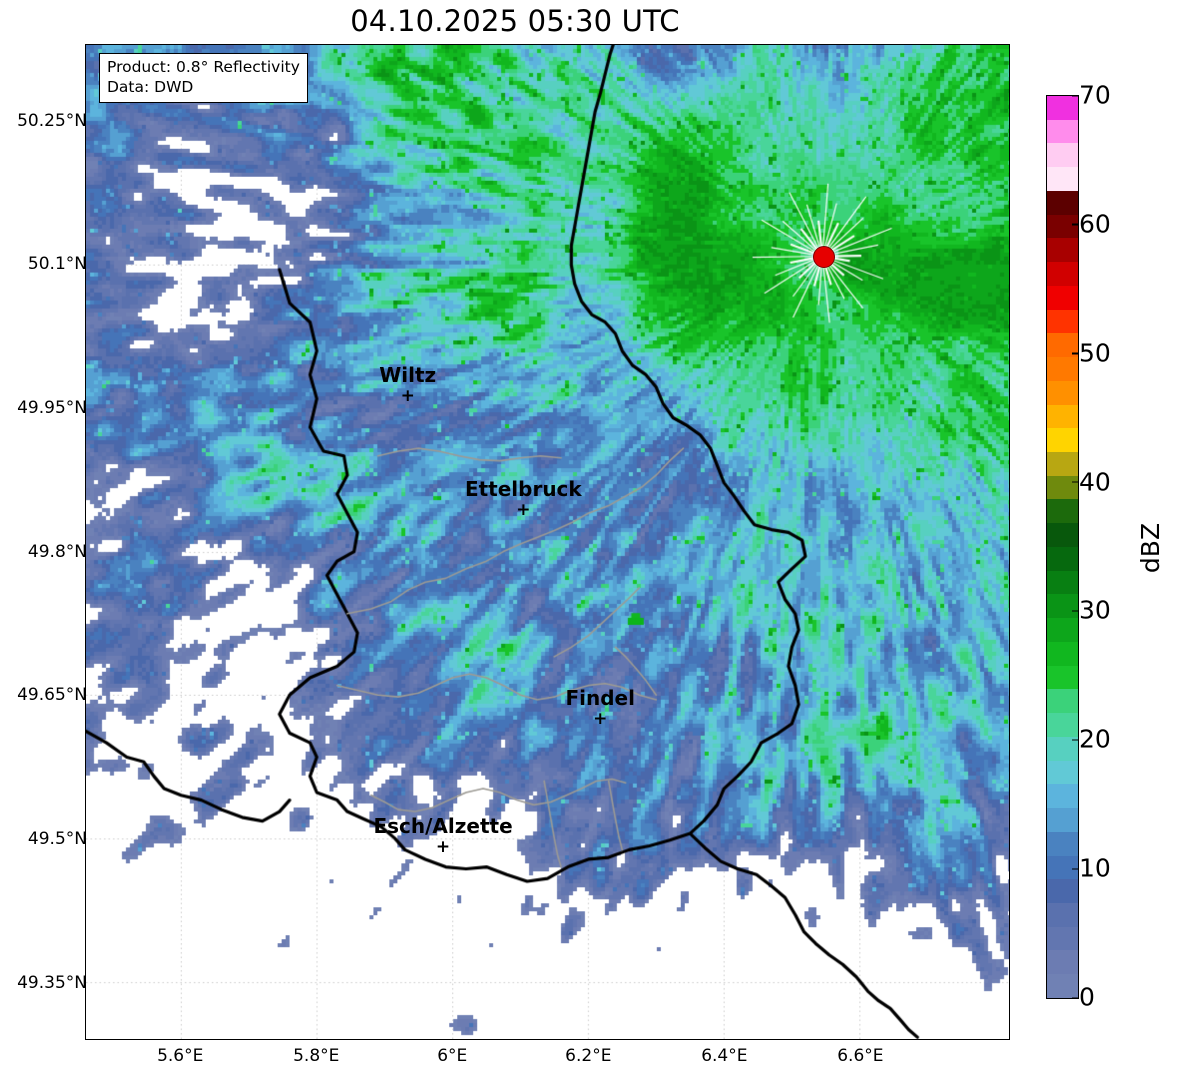  What do you see at coordinates (57, 551) in the screenshot?
I see `y-tick-label: 49.8°N` at bounding box center [57, 551].